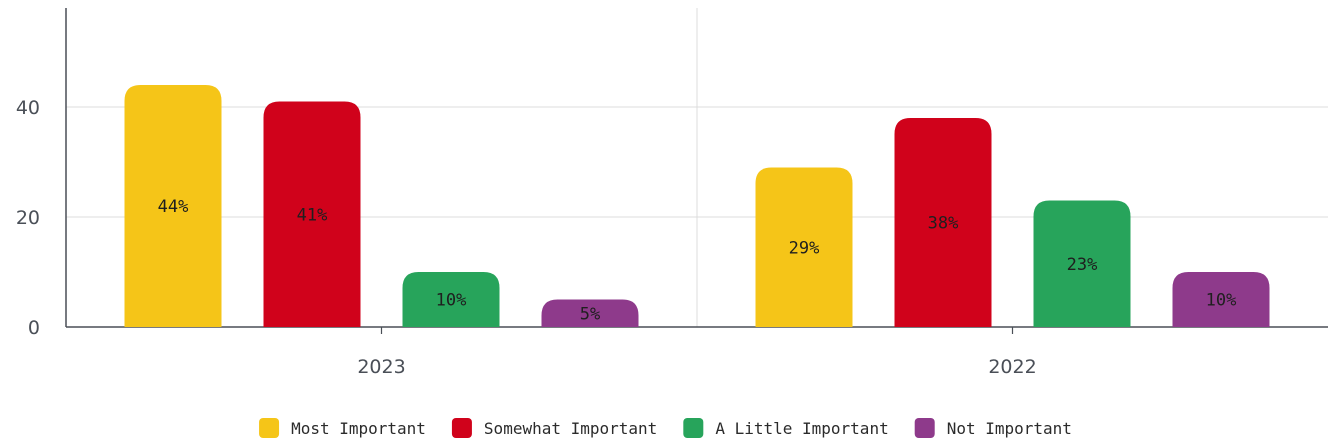  I want to click on bar-somewhat-important-2022, so click(943, 222).